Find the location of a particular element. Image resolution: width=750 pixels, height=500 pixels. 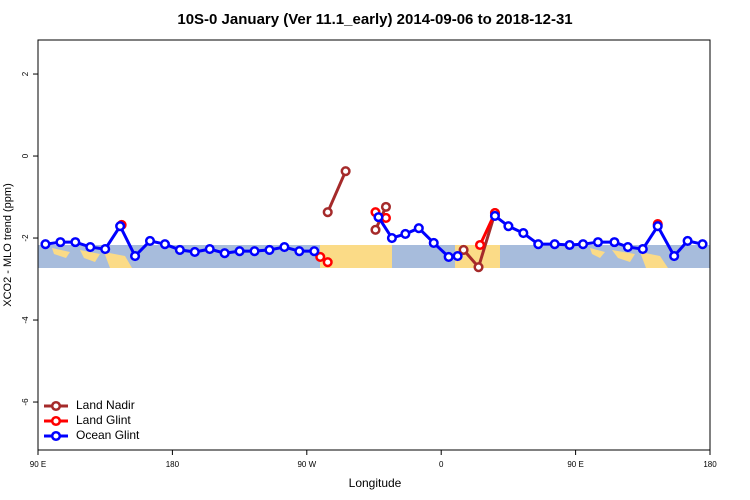

y-tick-label: 0 is located at coordinates (25, 155).